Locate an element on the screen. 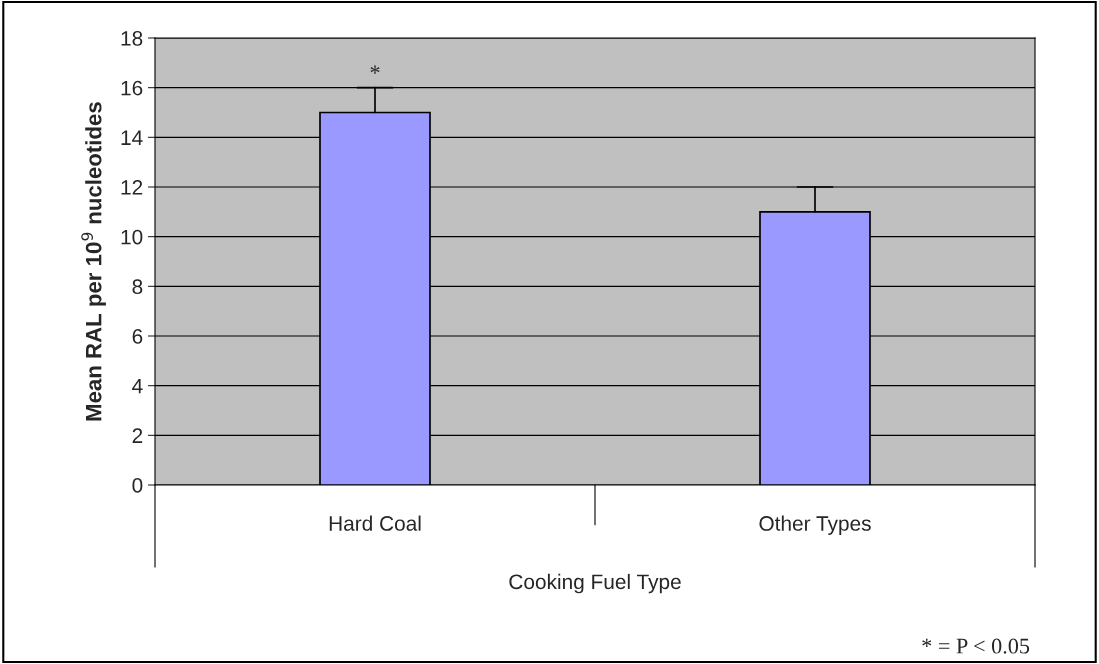 The height and width of the screenshot is (664, 1099). y-tick-label: 8 is located at coordinates (137, 287).